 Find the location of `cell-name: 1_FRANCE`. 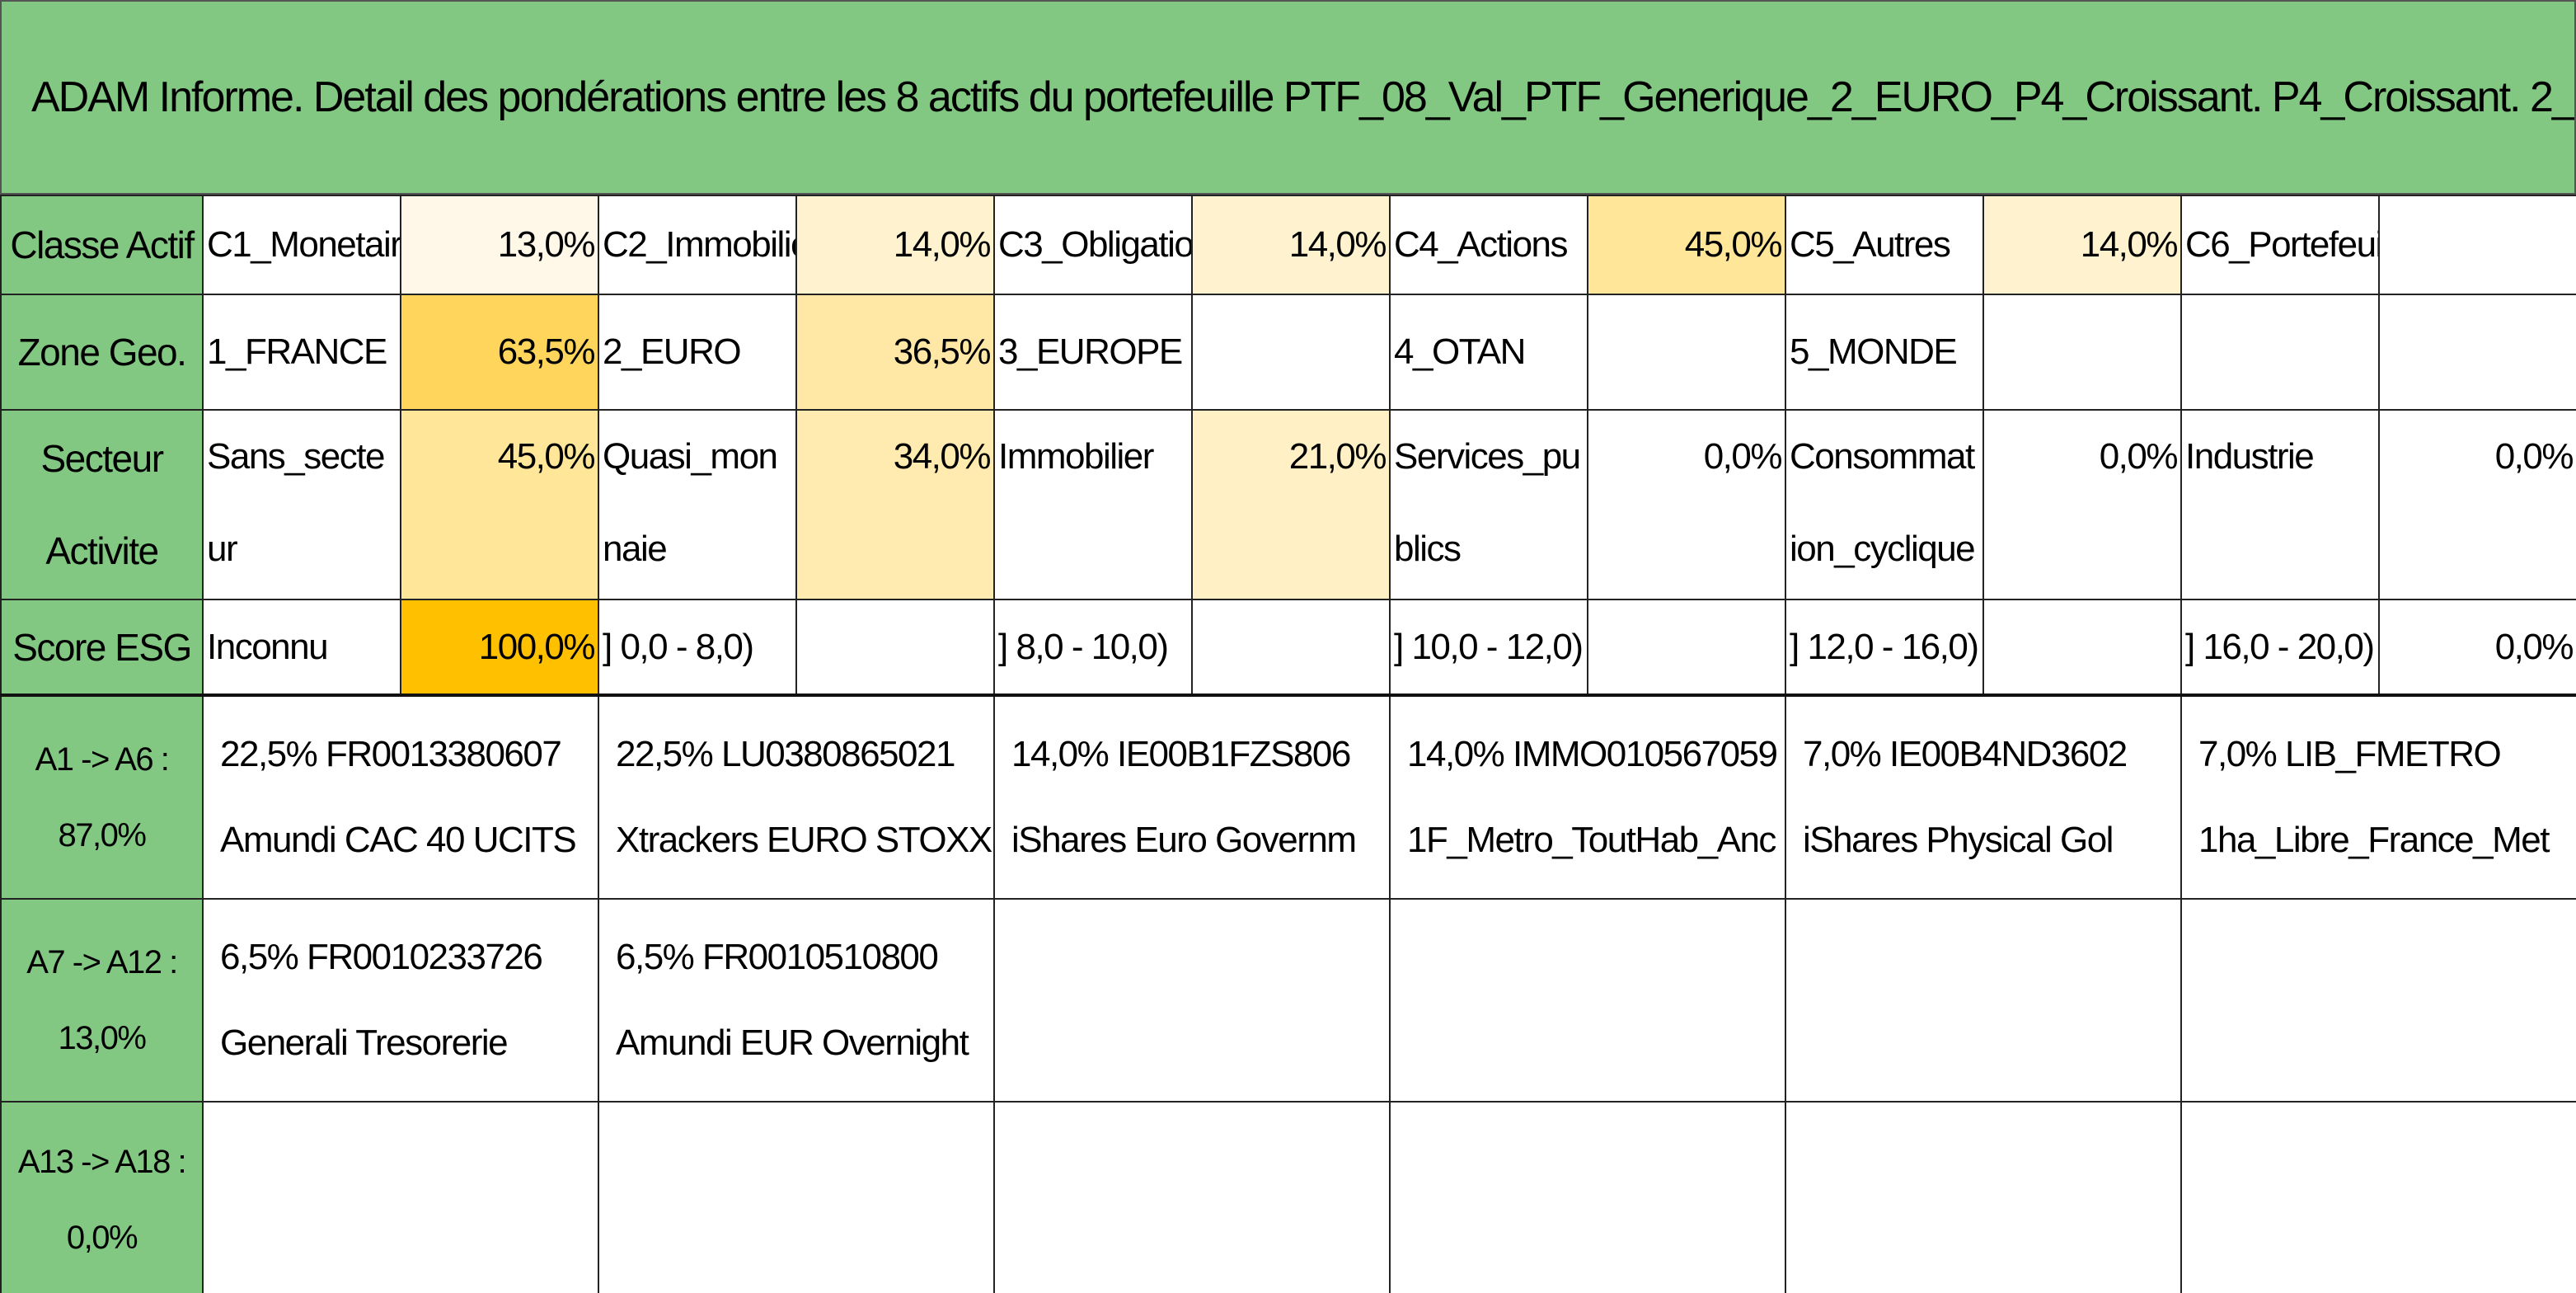

cell-name: 1_FRANCE is located at coordinates (302, 353).